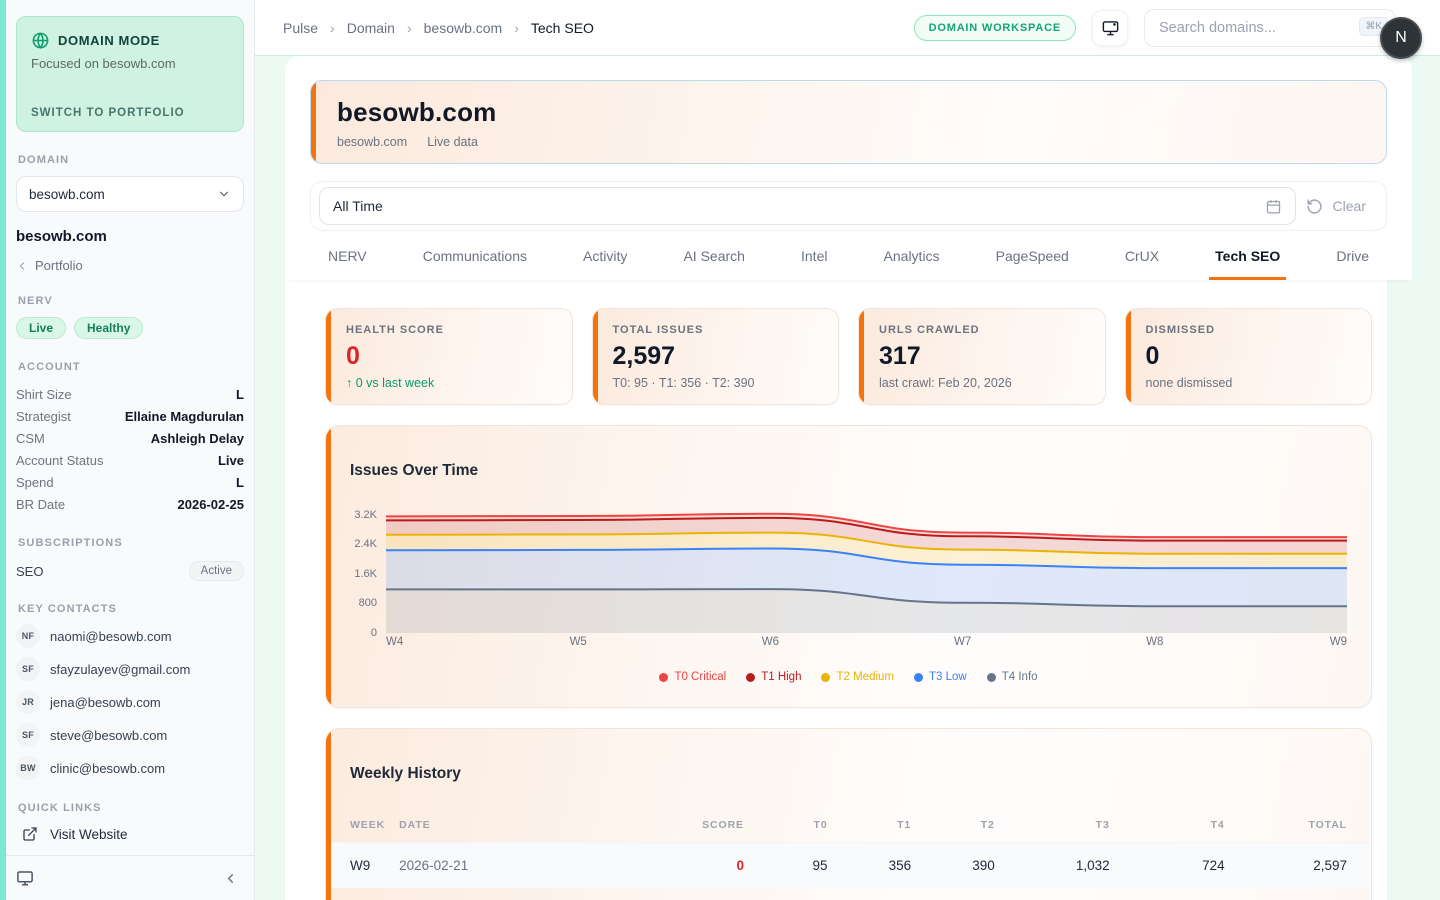 This screenshot has height=900, width=1440. I want to click on cell-t2: 390, so click(953, 865).